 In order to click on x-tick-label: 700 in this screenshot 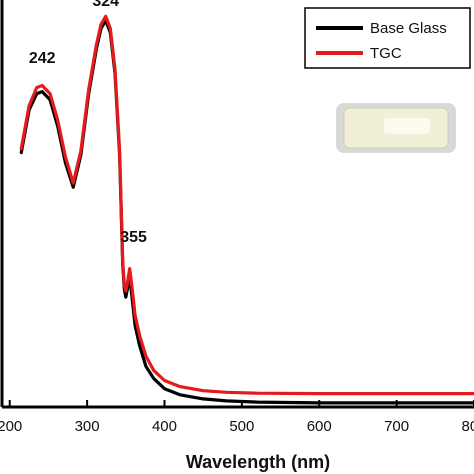, I will do `click(396, 426)`.